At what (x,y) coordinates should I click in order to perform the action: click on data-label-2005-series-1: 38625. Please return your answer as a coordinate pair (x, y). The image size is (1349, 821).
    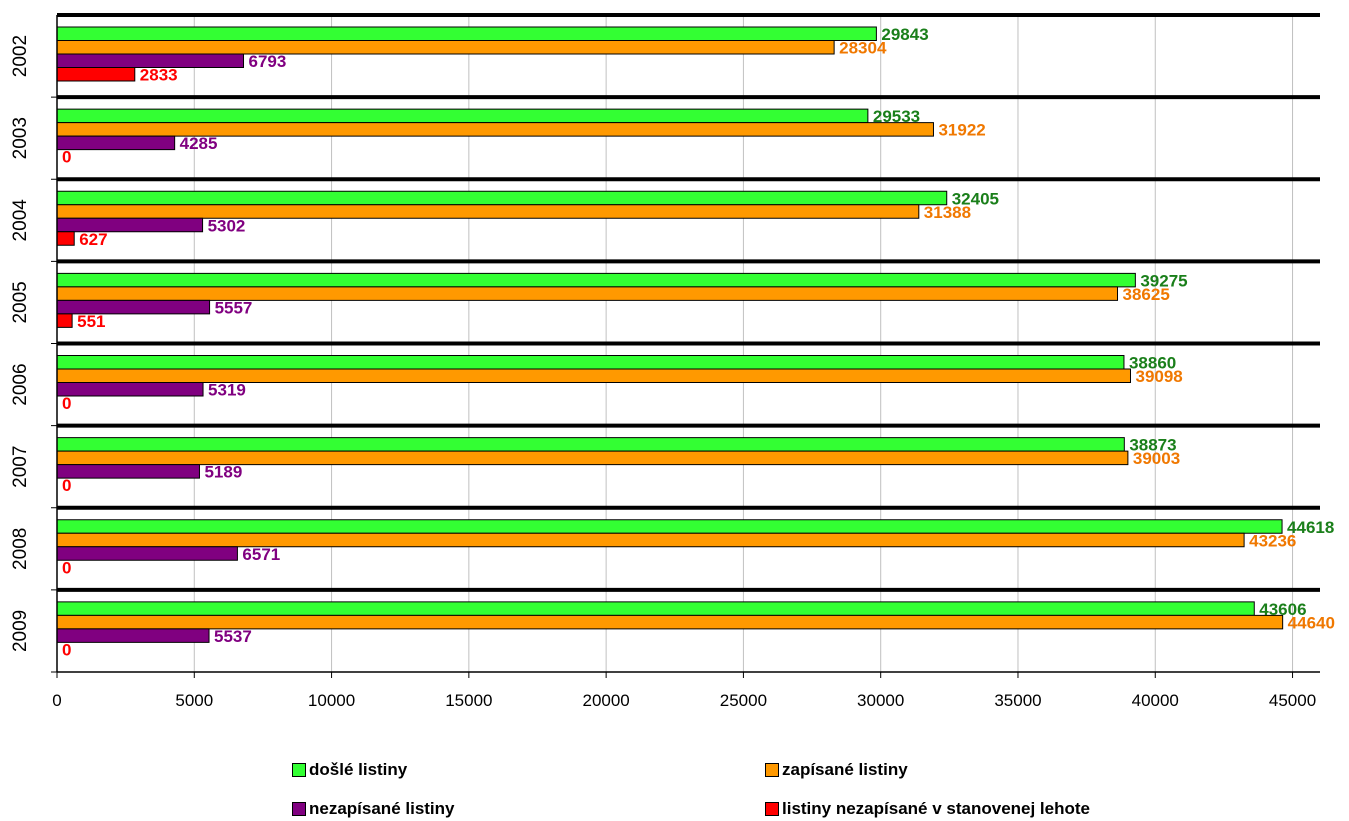
    Looking at the image, I should click on (1146, 294).